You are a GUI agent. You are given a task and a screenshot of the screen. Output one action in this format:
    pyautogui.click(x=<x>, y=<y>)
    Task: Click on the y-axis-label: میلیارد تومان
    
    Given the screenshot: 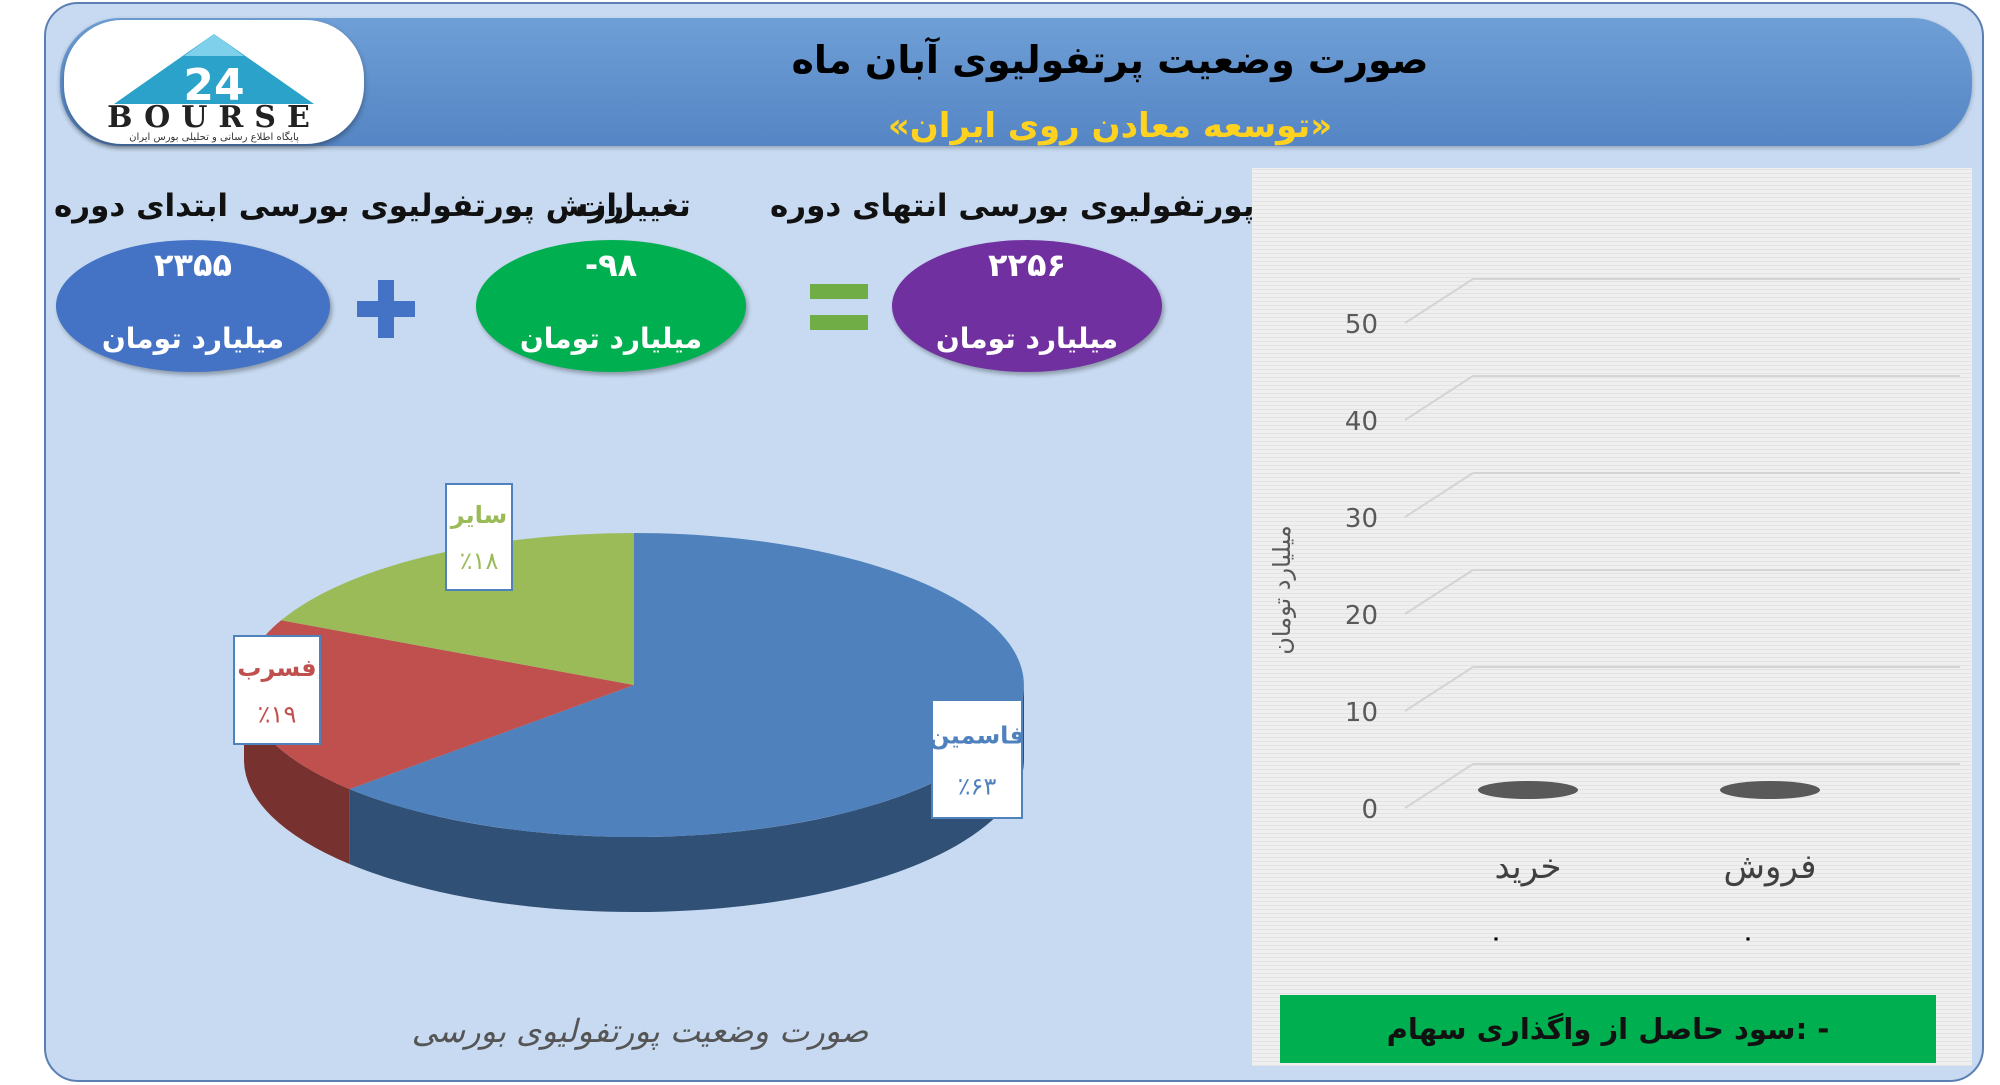 What is the action you would take?
    pyautogui.click(x=1282, y=589)
    